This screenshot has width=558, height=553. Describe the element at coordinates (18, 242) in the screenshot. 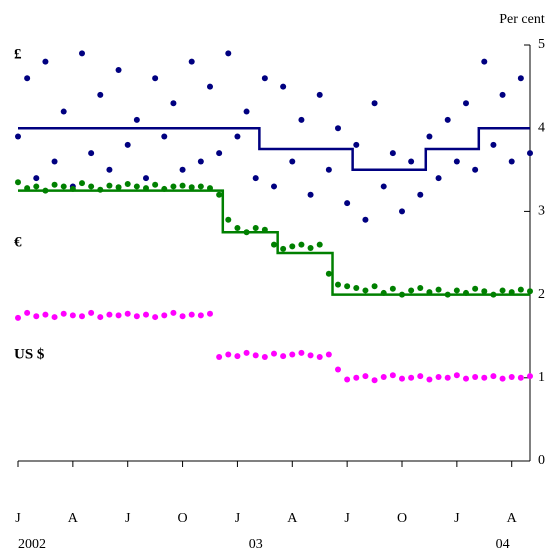

I see `series-label: €` at that location.